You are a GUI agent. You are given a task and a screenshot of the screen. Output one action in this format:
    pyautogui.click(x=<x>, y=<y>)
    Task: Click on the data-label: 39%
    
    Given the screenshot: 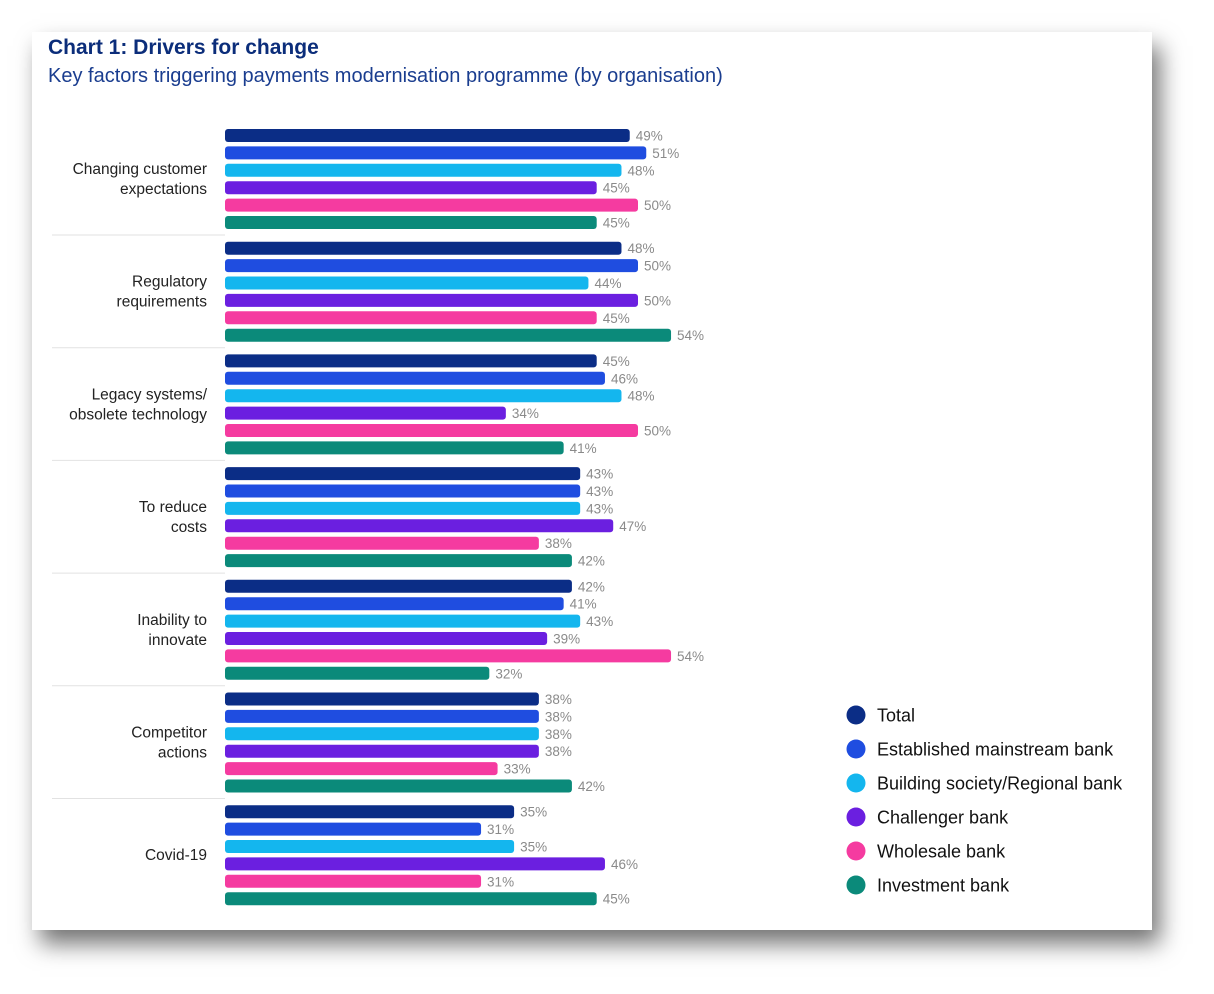 What is the action you would take?
    pyautogui.click(x=566, y=639)
    